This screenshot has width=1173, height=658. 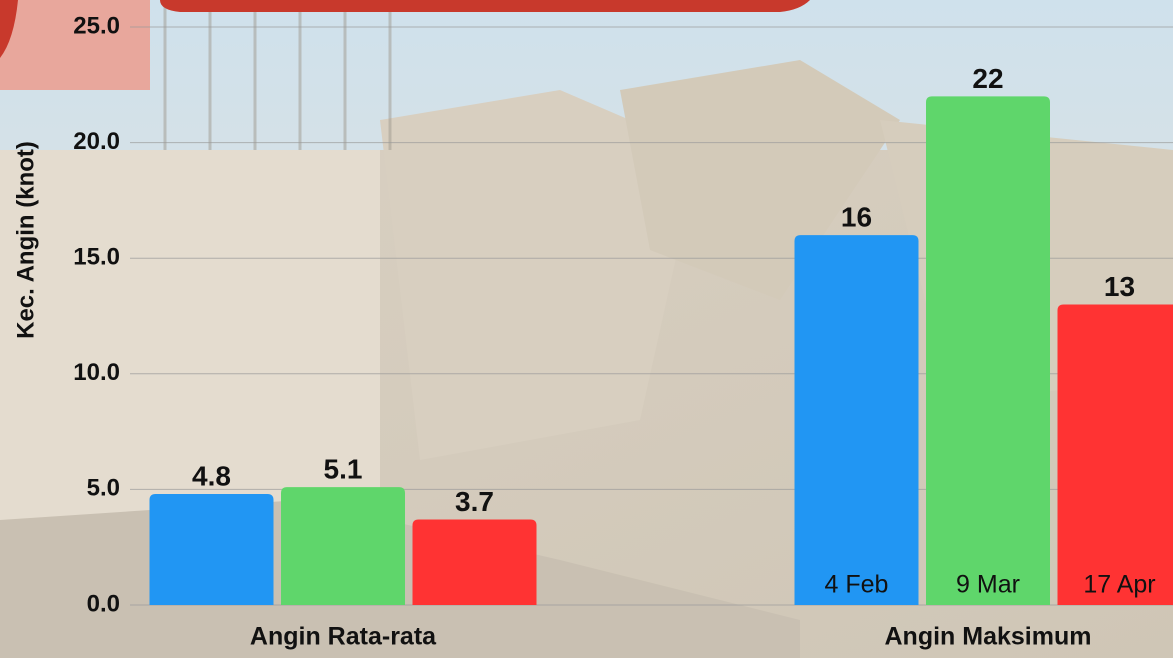 I want to click on data-label: 22, so click(x=987, y=78).